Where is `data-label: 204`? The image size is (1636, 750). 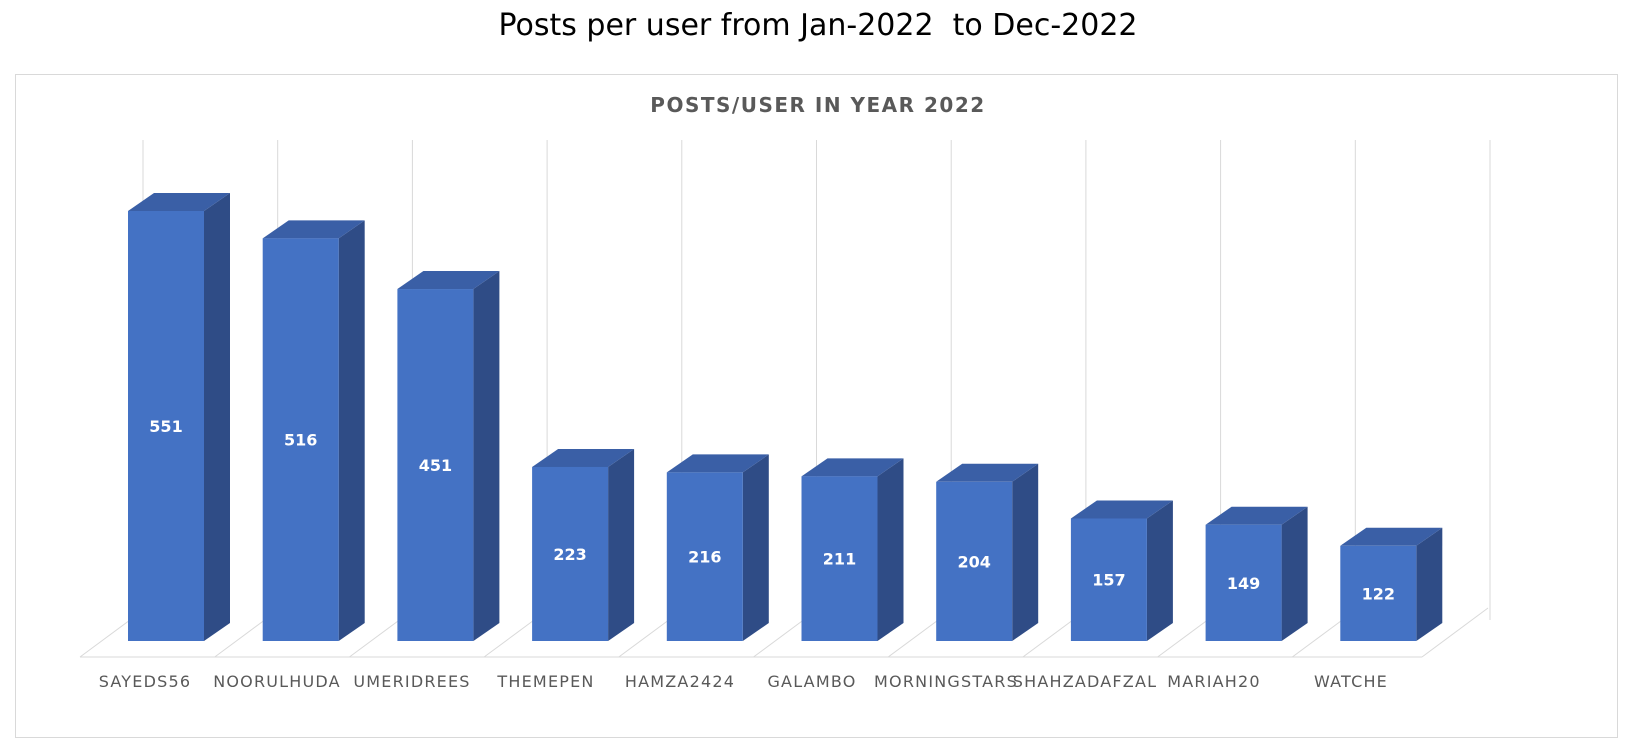
data-label: 204 is located at coordinates (973, 561).